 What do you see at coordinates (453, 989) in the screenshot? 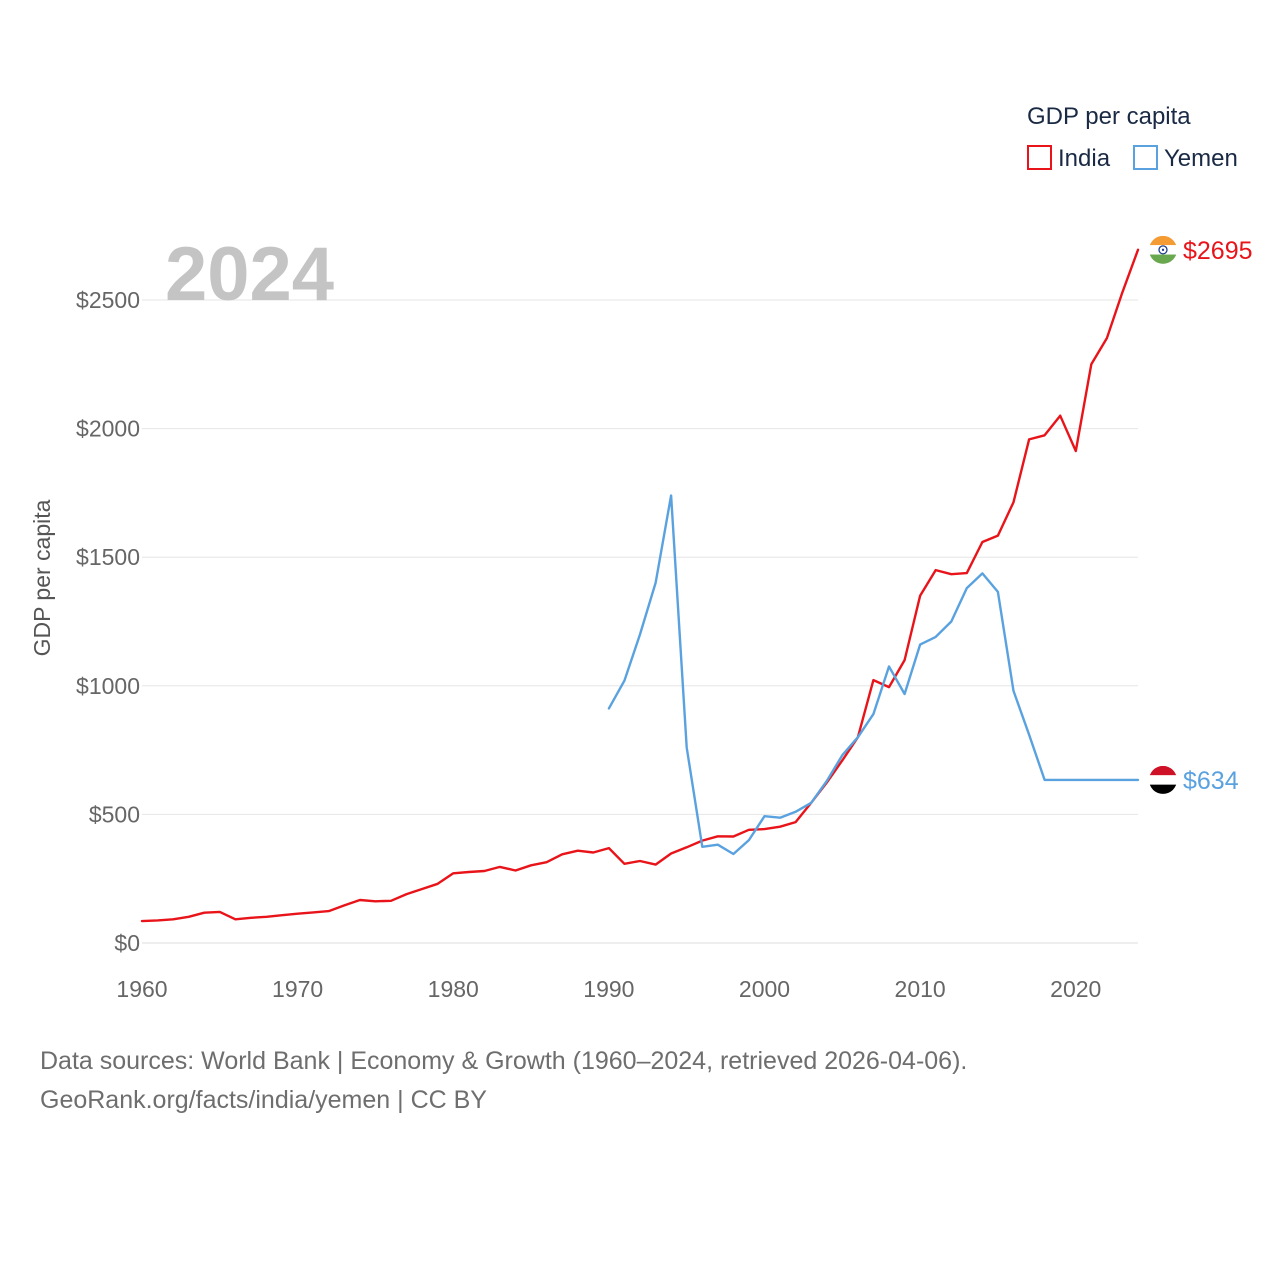
I see `x-tick-label: 1980` at bounding box center [453, 989].